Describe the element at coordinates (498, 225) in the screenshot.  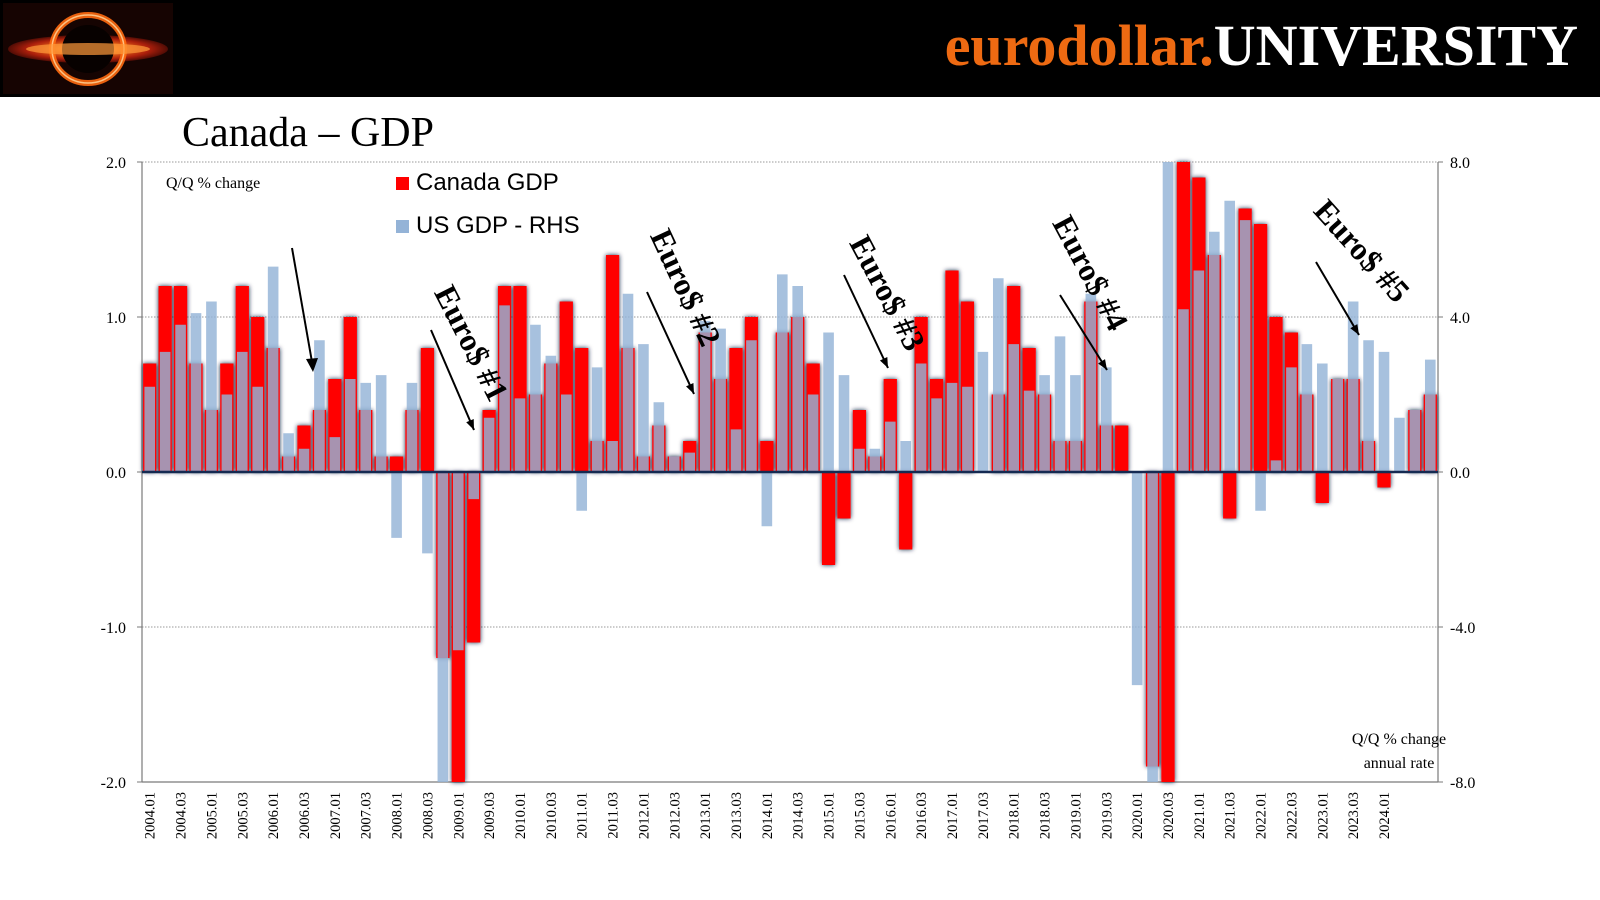
I see `legend-label: US GDP - RHS` at that location.